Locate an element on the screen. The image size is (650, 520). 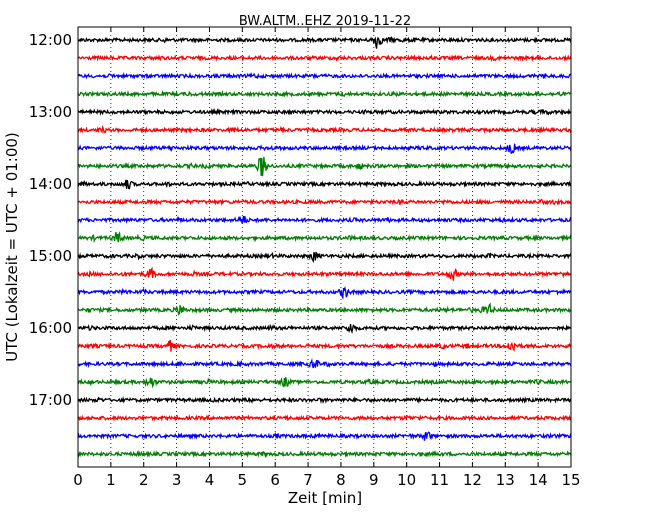
x-tick-label: 11 is located at coordinates (439, 480).